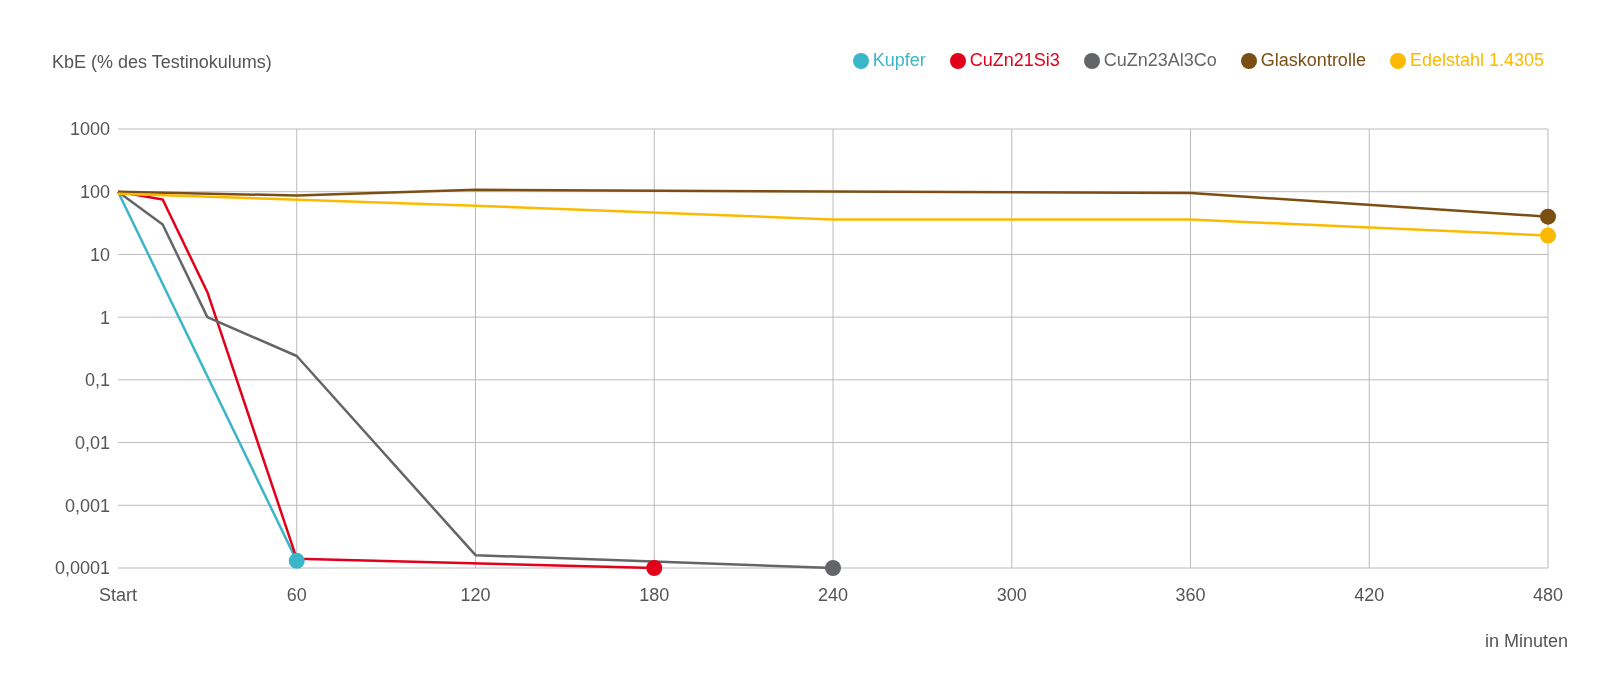 This screenshot has height=683, width=1624. What do you see at coordinates (94, 192) in the screenshot?
I see `y-tick-label: 100` at bounding box center [94, 192].